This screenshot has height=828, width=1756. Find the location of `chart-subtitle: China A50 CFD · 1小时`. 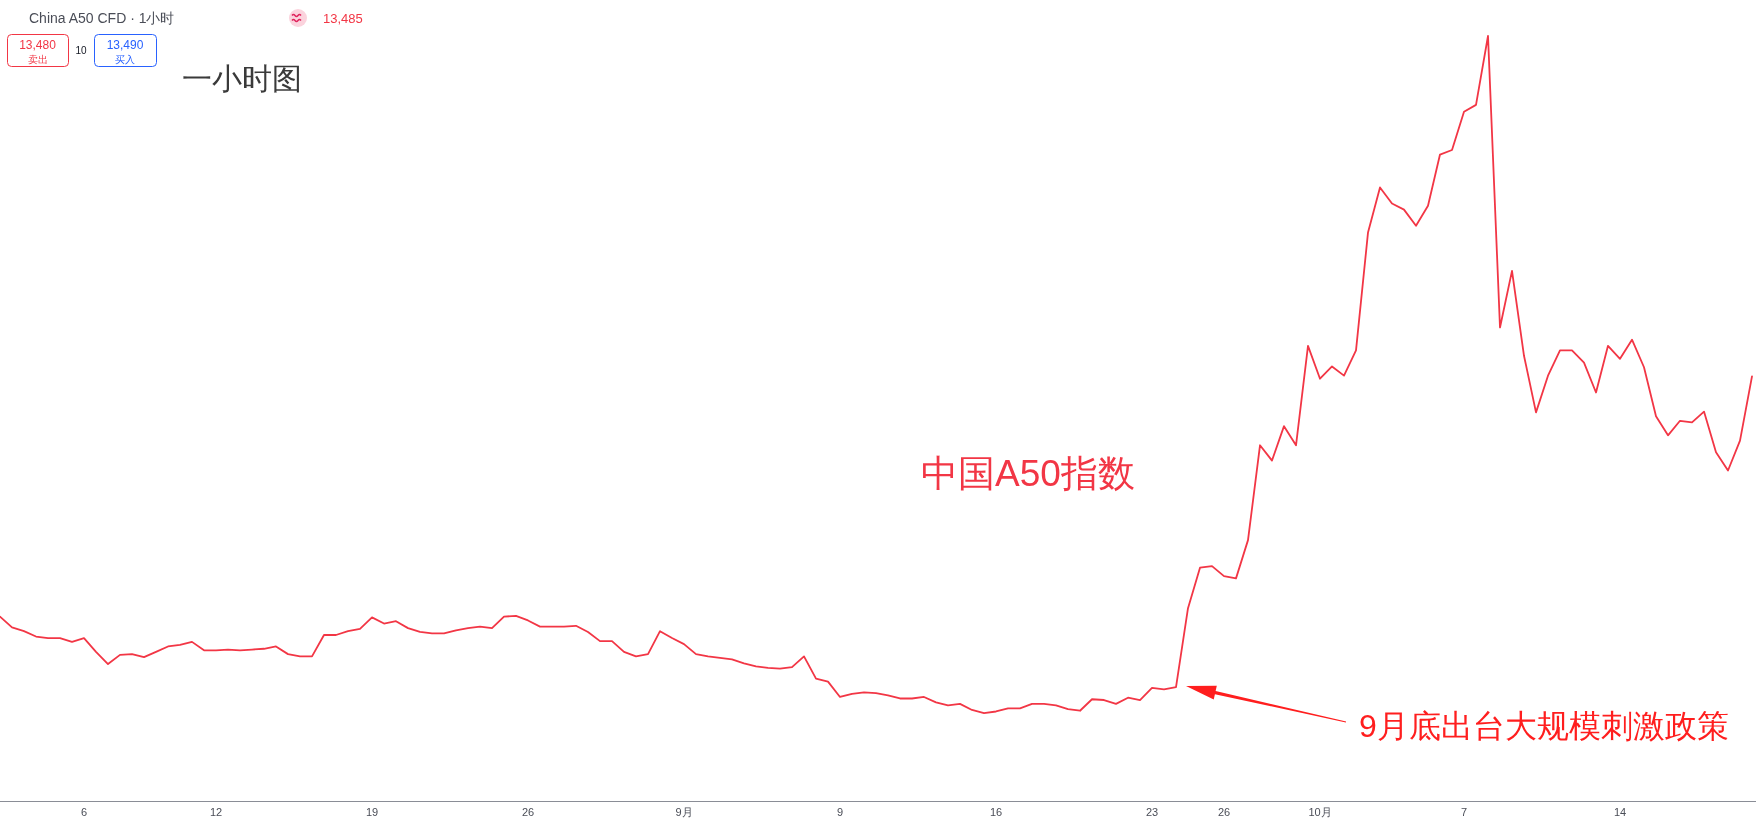

chart-subtitle: China A50 CFD · 1小时 is located at coordinates (102, 18).